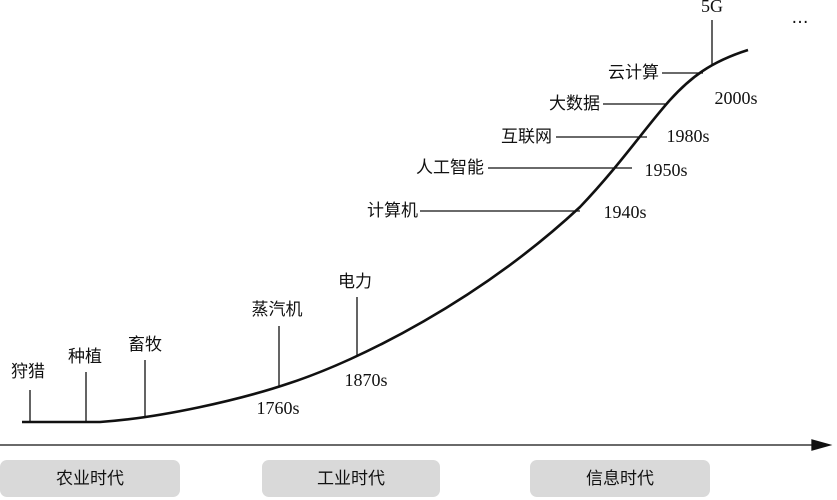 The width and height of the screenshot is (837, 500). What do you see at coordinates (574, 104) in the screenshot?
I see `milestone-label: 大数据` at bounding box center [574, 104].